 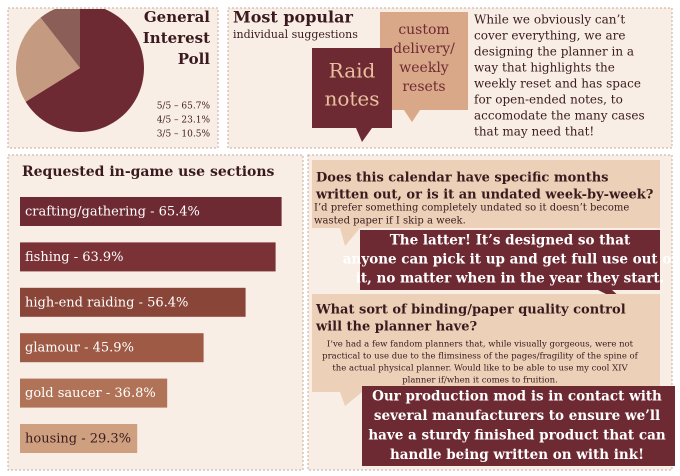 I want to click on question-text: will the planner have?, so click(x=396, y=327).